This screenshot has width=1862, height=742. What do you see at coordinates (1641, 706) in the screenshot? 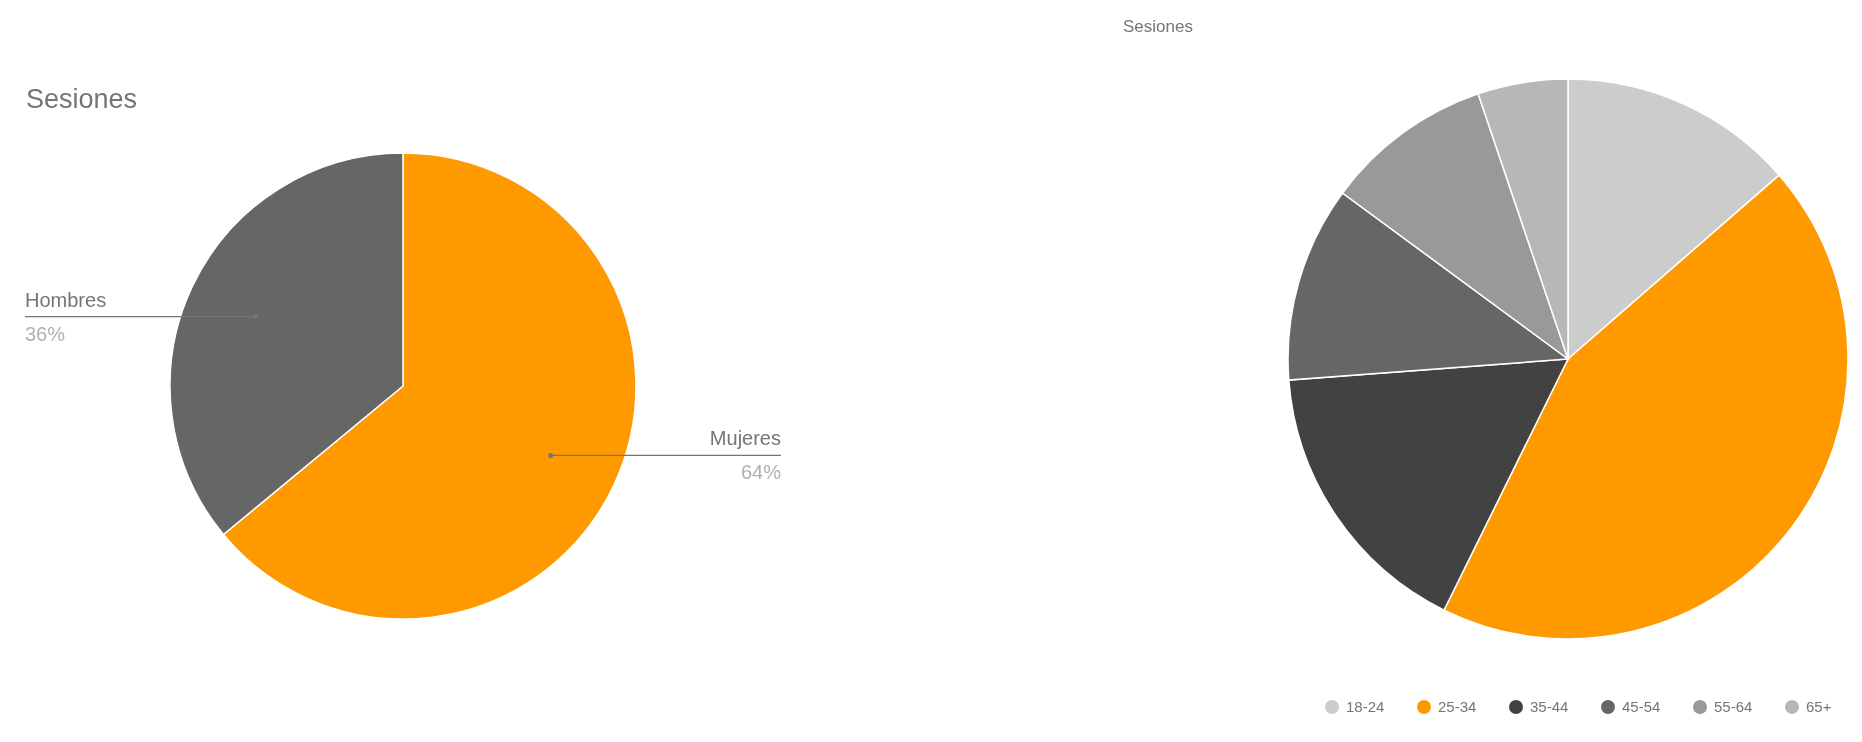
I see `legend-label: 45-54` at bounding box center [1641, 706].